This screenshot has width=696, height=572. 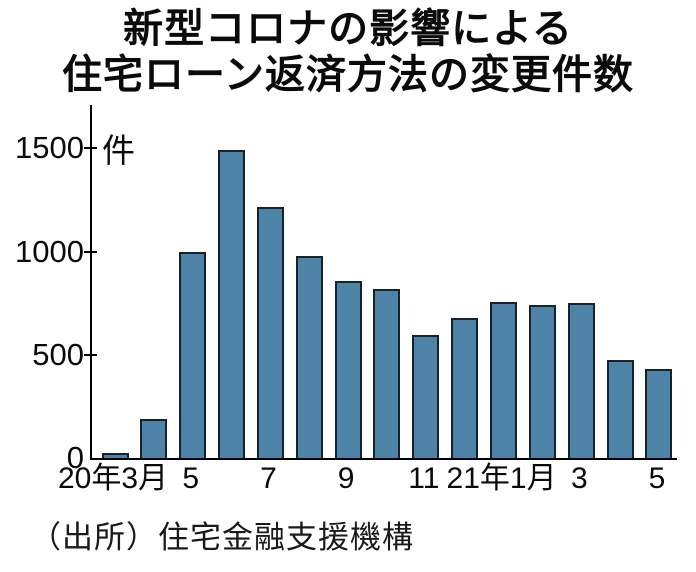 What do you see at coordinates (424, 478) in the screenshot?
I see `x-tick-label-11: 11` at bounding box center [424, 478].